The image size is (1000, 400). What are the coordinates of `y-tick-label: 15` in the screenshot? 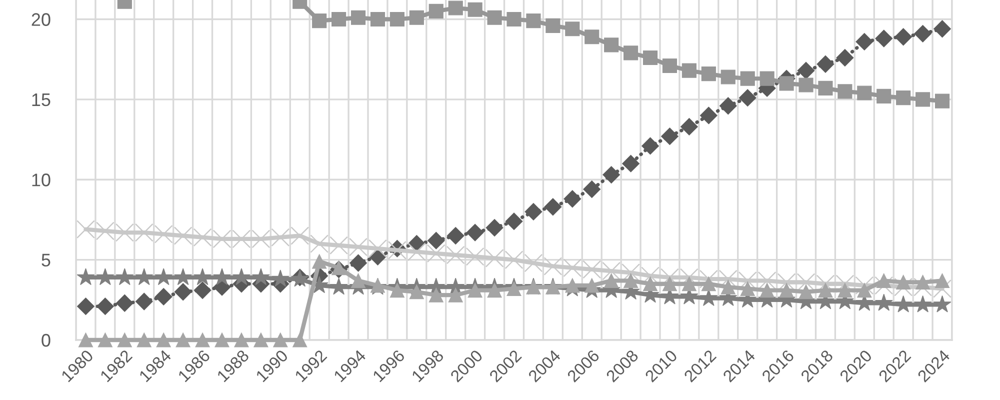 It's located at (41, 100).